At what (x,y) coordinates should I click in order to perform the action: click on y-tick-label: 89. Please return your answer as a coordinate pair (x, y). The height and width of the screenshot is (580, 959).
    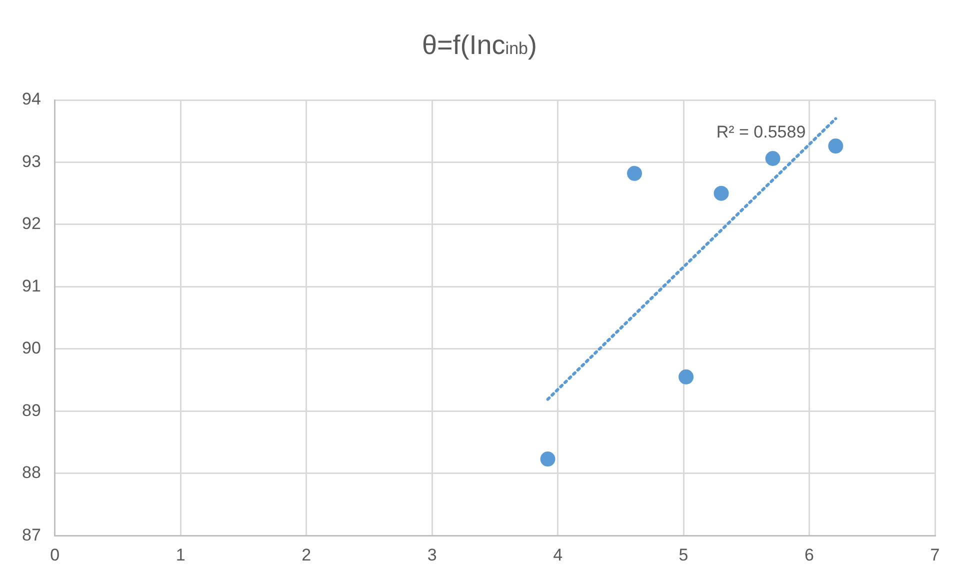
    Looking at the image, I should click on (31, 410).